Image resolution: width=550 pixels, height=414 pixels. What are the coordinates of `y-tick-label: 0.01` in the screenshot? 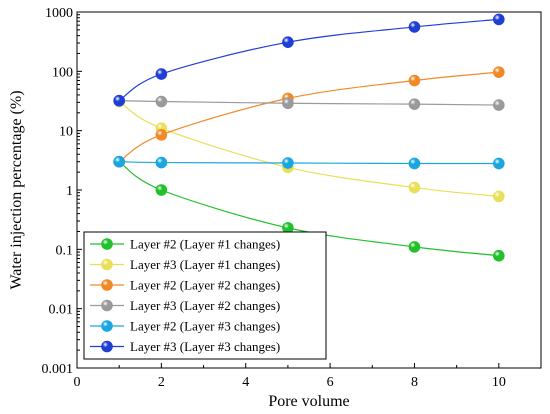 It's located at (61, 310).